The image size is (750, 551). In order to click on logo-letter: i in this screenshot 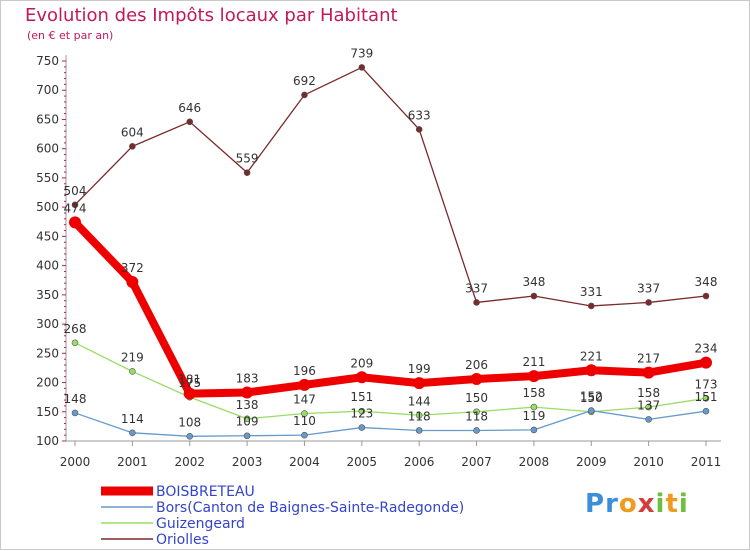, I will do `click(683, 504)`.